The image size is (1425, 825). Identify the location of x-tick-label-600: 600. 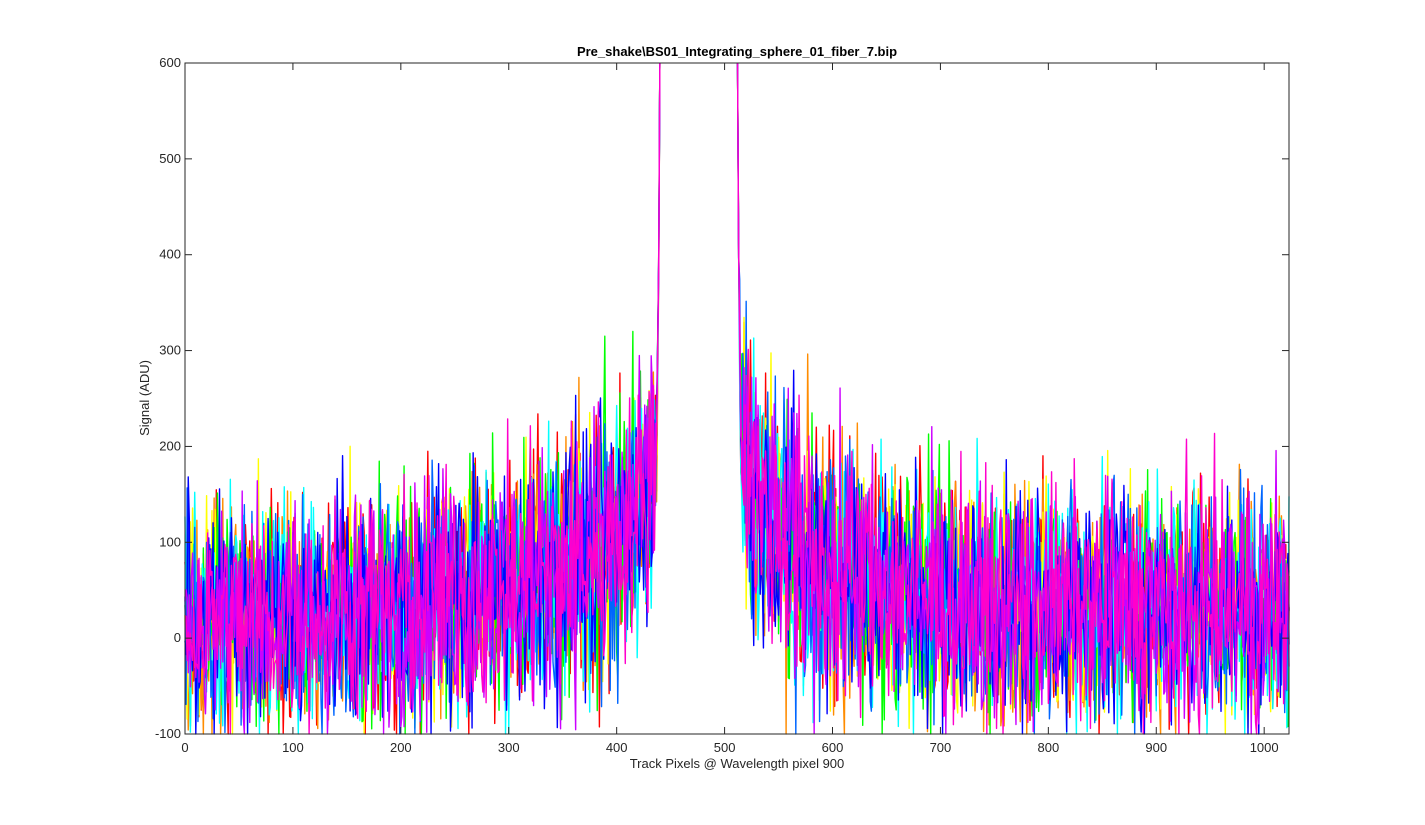
(833, 747).